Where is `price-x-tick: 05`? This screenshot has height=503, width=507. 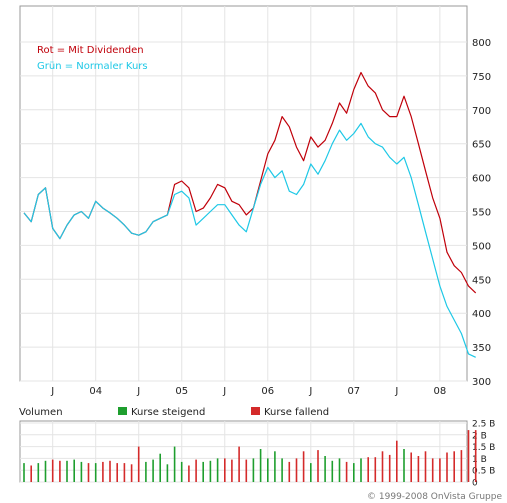 price-x-tick: 05 is located at coordinates (181, 391).